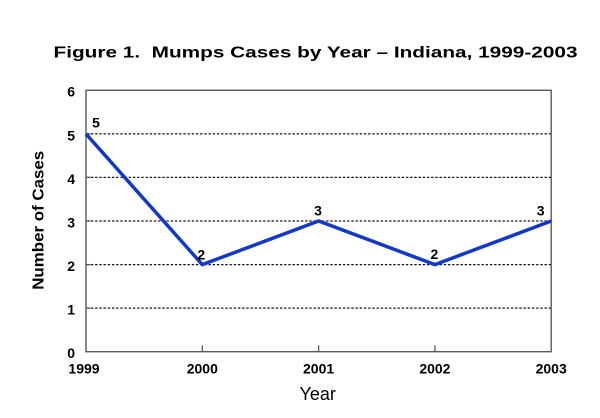  What do you see at coordinates (71, 179) in the screenshot?
I see `svg-text: 4` at bounding box center [71, 179].